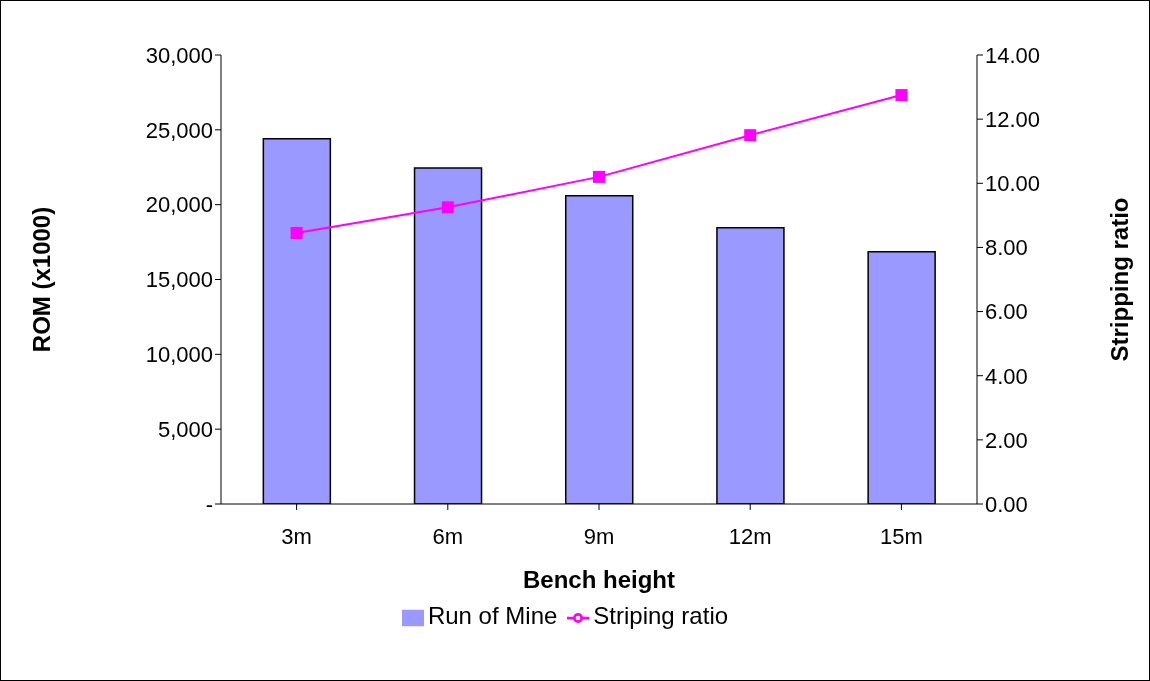  Describe the element at coordinates (41, 279) in the screenshot. I see `y-axis-title: ROM (x1000)` at that location.